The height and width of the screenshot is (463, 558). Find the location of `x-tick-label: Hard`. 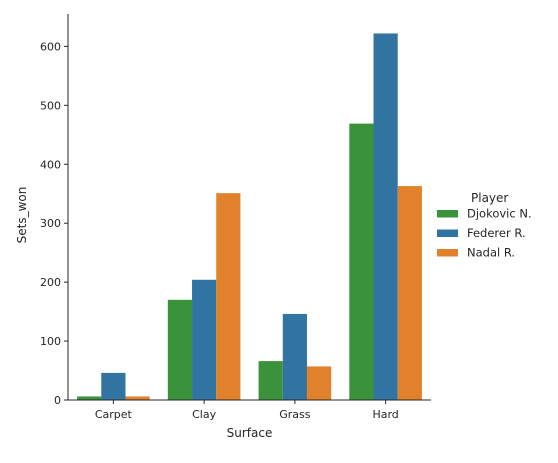

x-tick-label: Hard is located at coordinates (385, 414).